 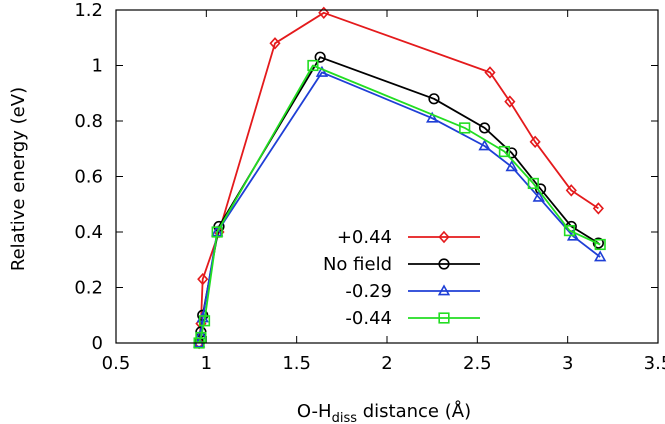 I want to click on legend-entry: +0.44, so click(x=408, y=237).